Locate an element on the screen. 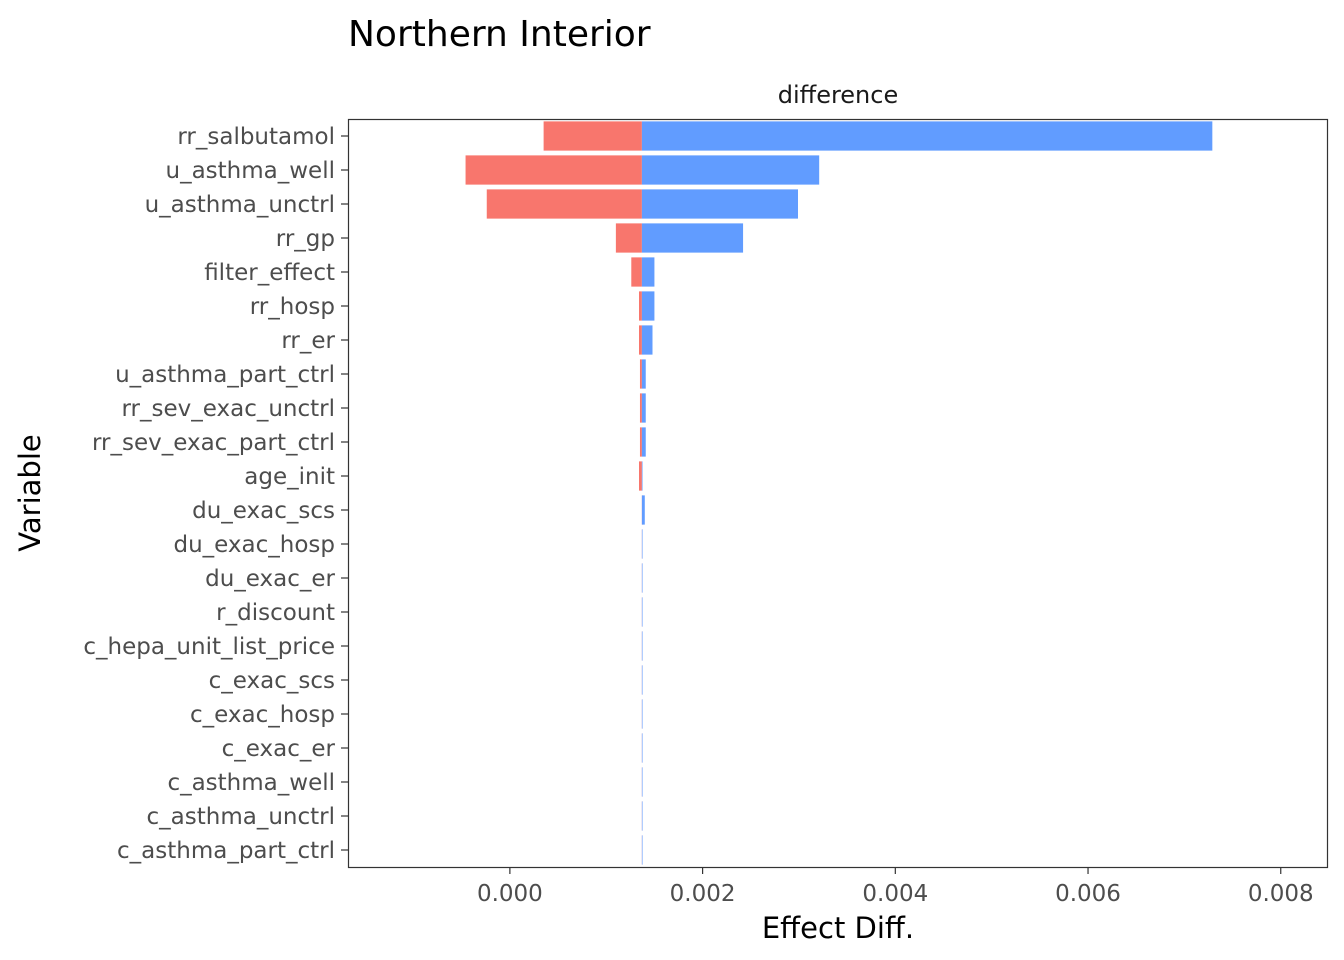 This screenshot has height=960, width=1344. y-tick-label: c_asthma_unctrl is located at coordinates (241, 817).